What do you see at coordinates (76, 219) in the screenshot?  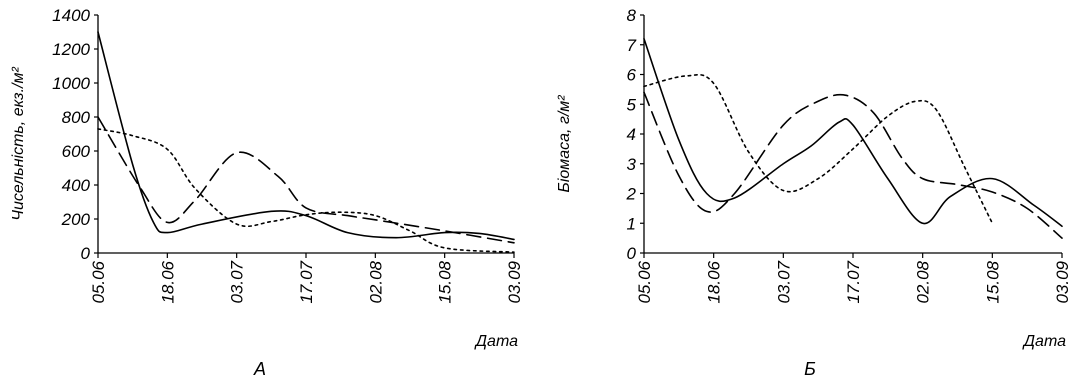 I see `y-tick-label: 200` at bounding box center [76, 219].